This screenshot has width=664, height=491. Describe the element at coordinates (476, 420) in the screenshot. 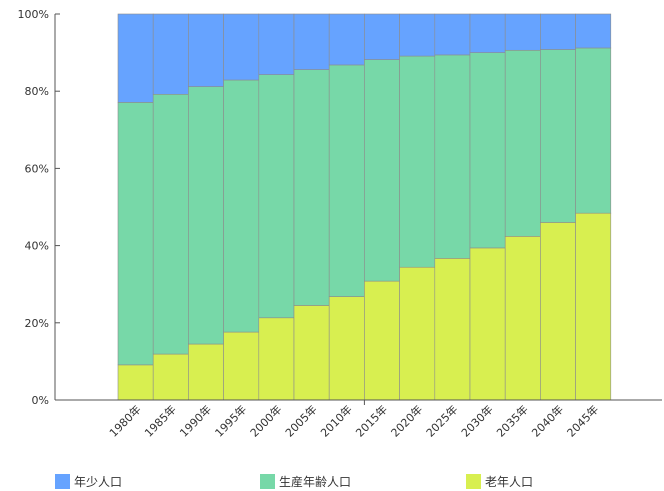

I see `x-tick-label-2030: 2030年` at that location.